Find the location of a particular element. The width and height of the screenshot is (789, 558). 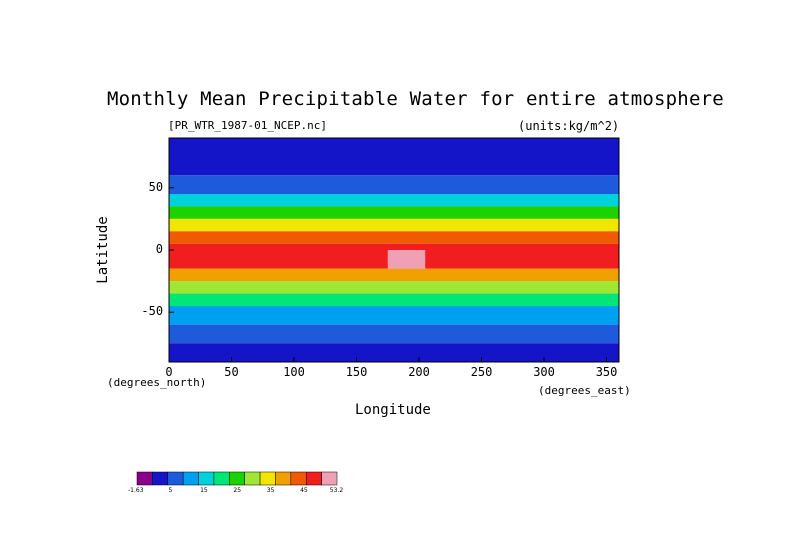

heatmap-max-region is located at coordinates (406, 259).